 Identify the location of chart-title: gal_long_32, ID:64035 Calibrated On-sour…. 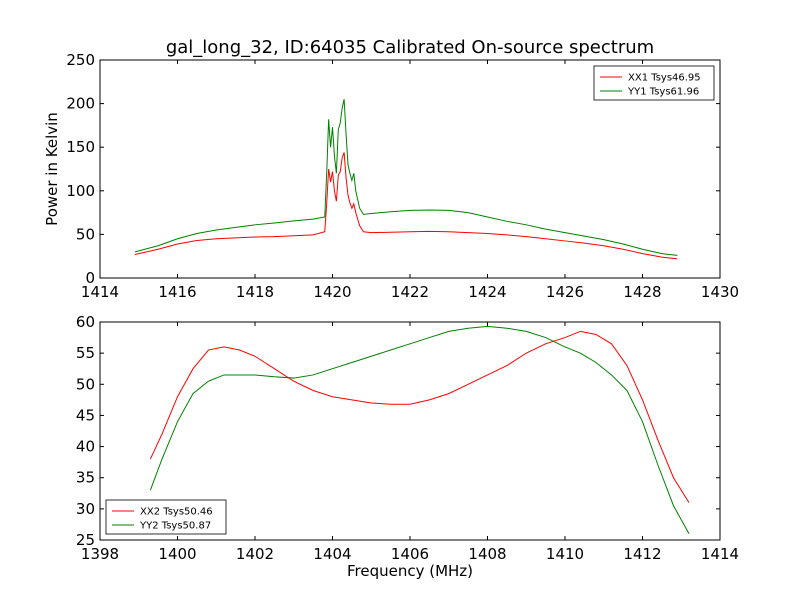
(410, 47).